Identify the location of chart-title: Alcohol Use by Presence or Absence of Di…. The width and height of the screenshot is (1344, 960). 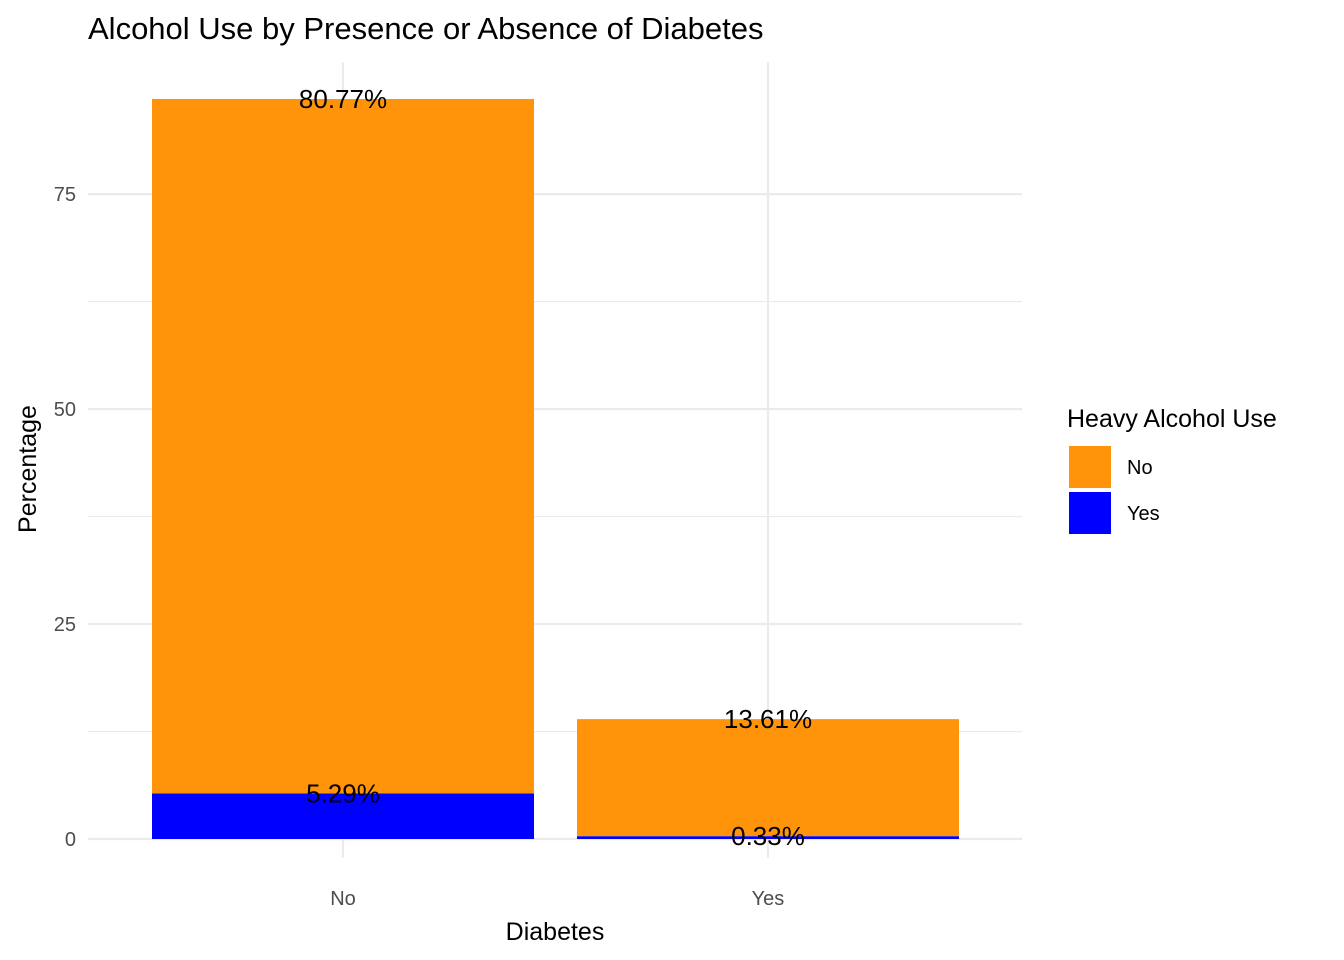
(426, 28).